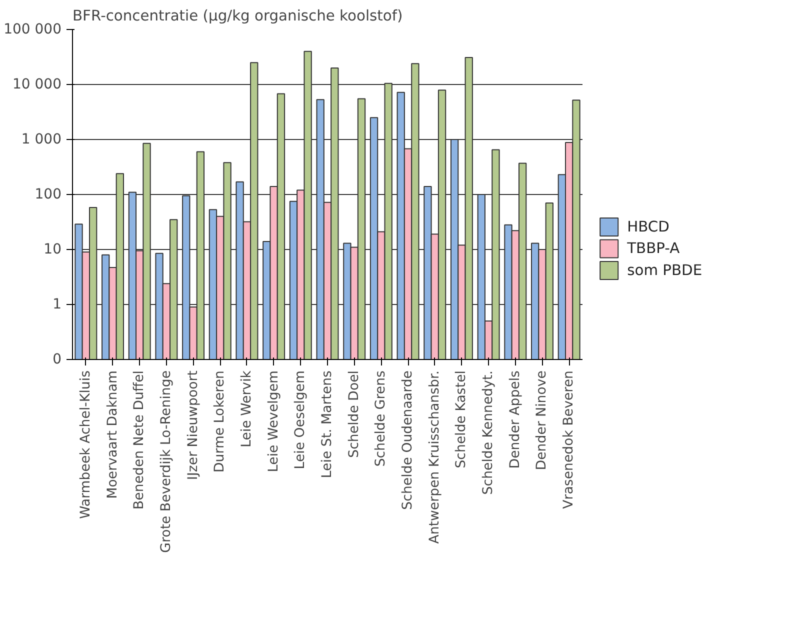  What do you see at coordinates (434, 457) in the screenshot?
I see `x-tick-label: Antwerpen Kruisschansbr.` at bounding box center [434, 457].